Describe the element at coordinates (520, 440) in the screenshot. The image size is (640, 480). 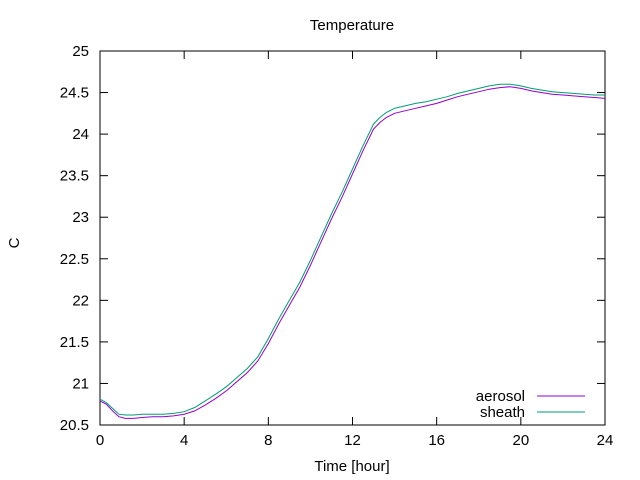
I see `x-tick-label: 20` at that location.